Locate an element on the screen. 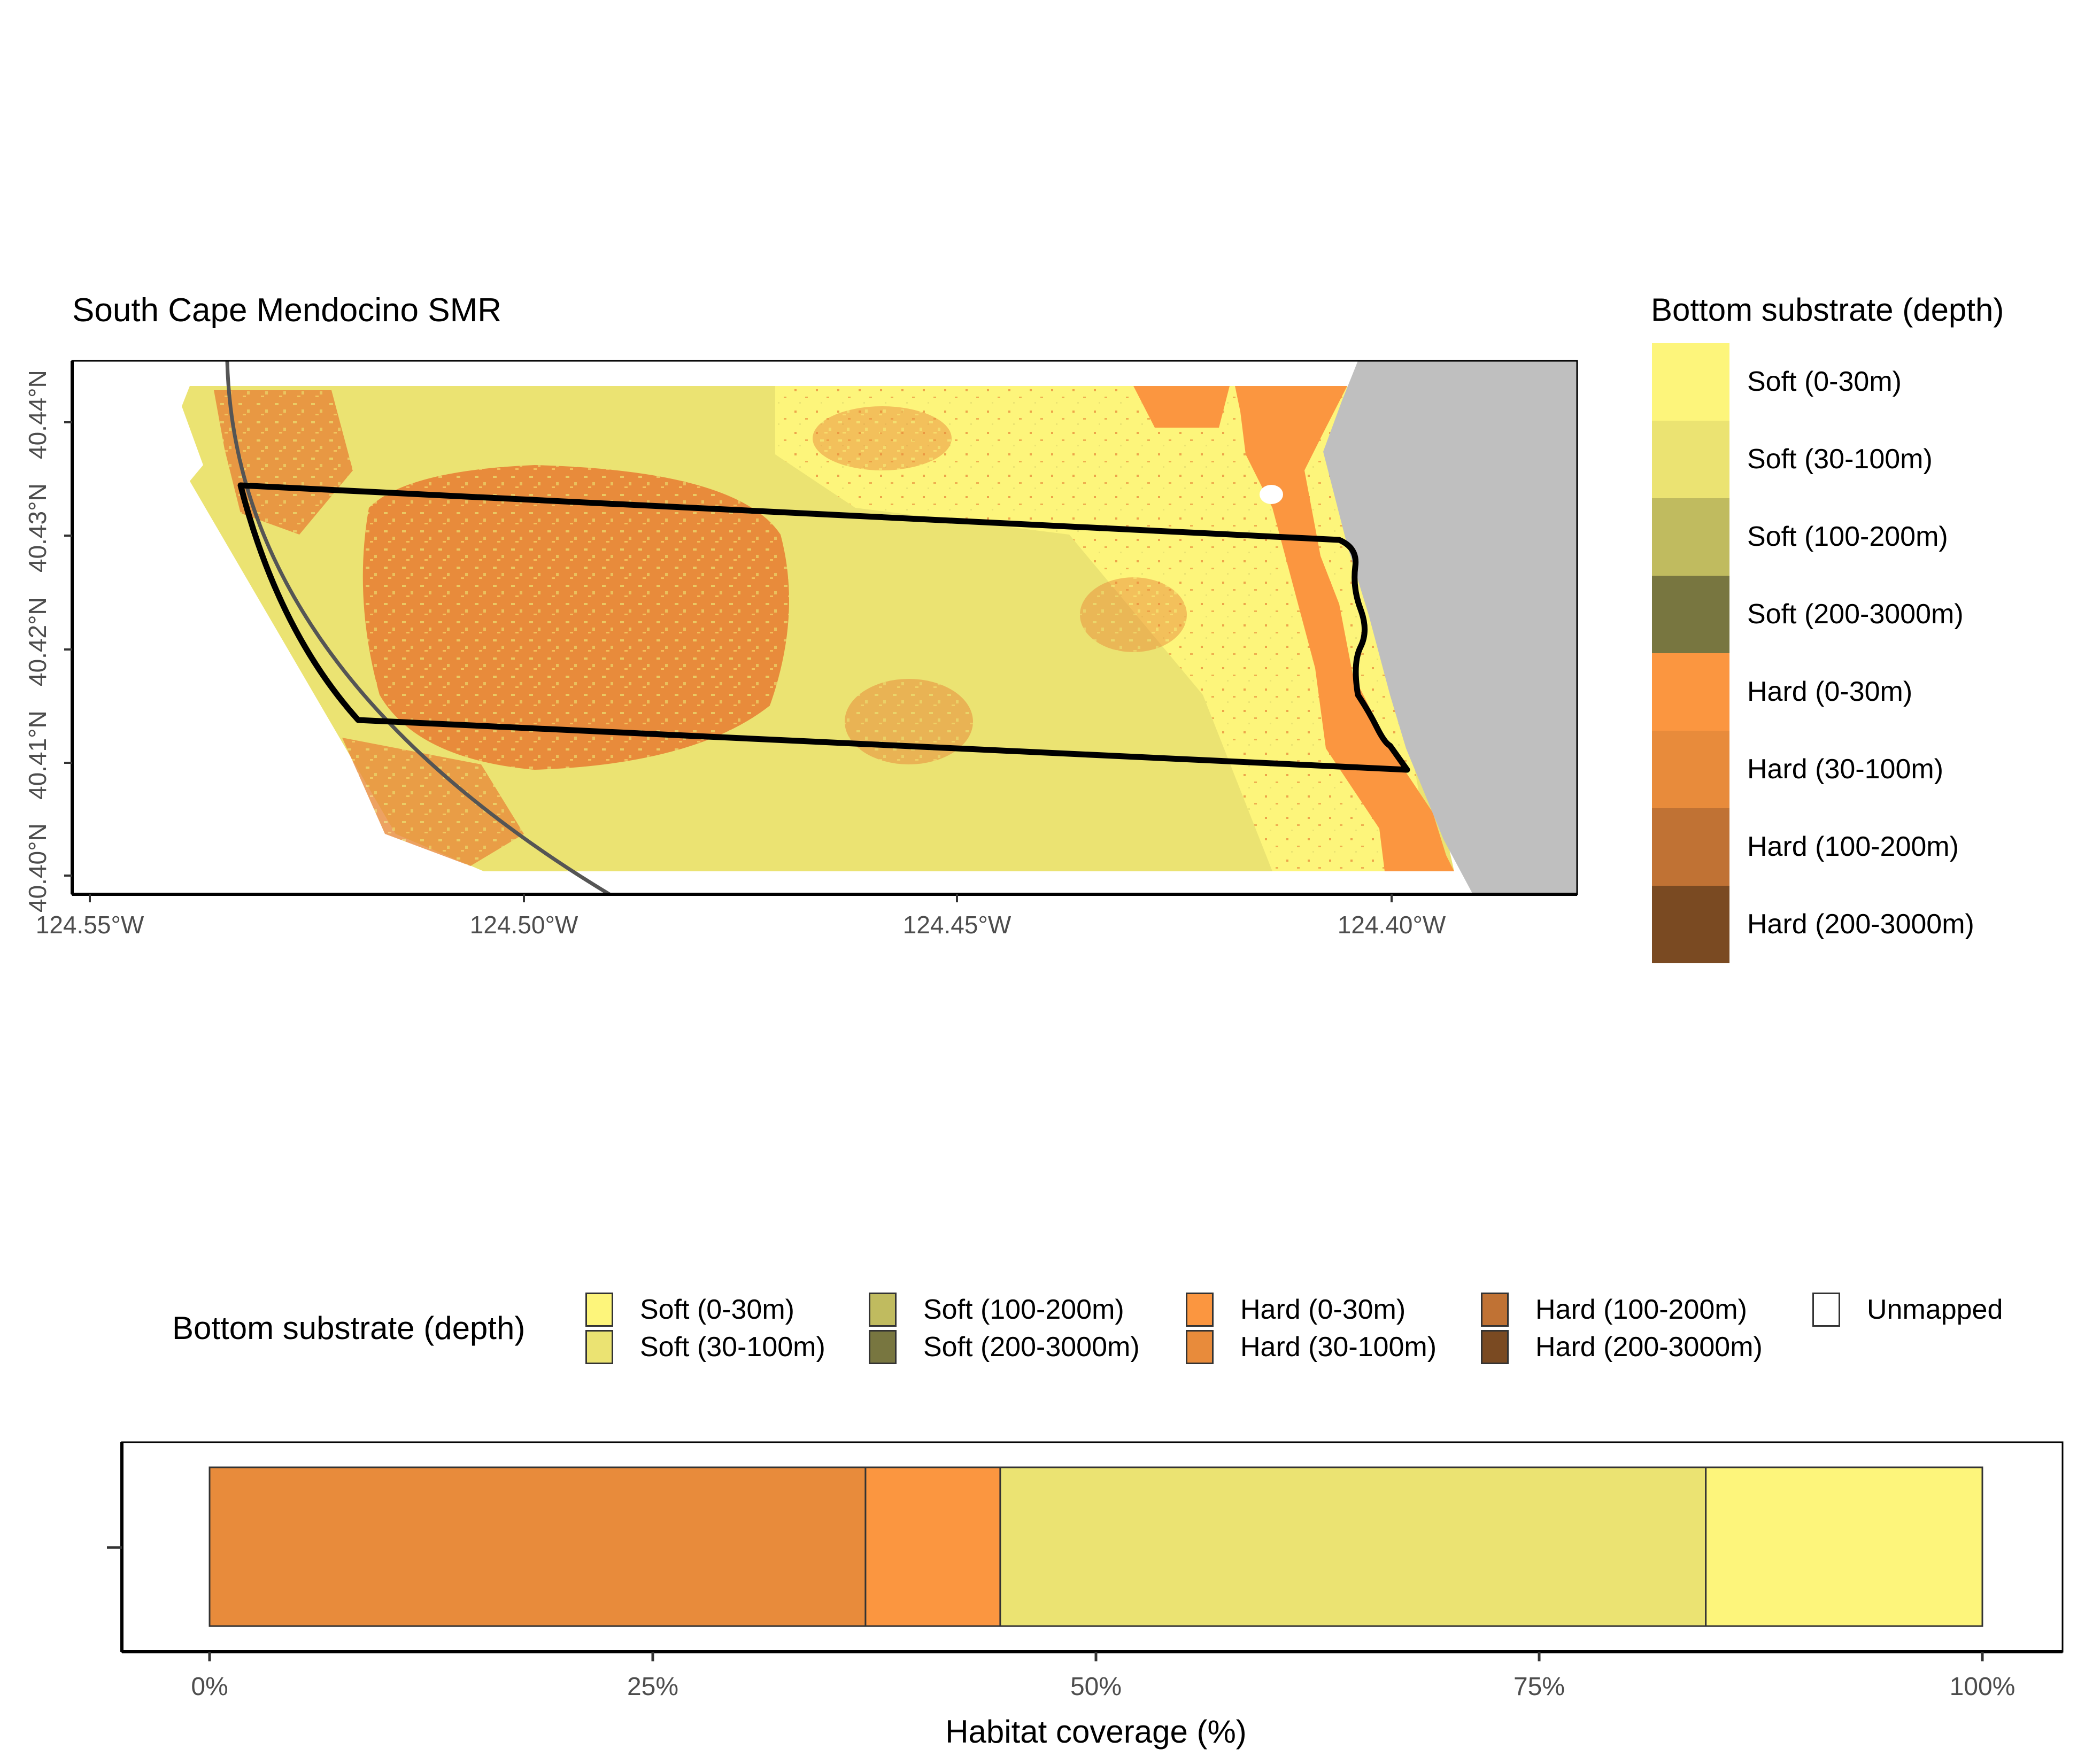  hard-patch-east is located at coordinates (1133, 614).